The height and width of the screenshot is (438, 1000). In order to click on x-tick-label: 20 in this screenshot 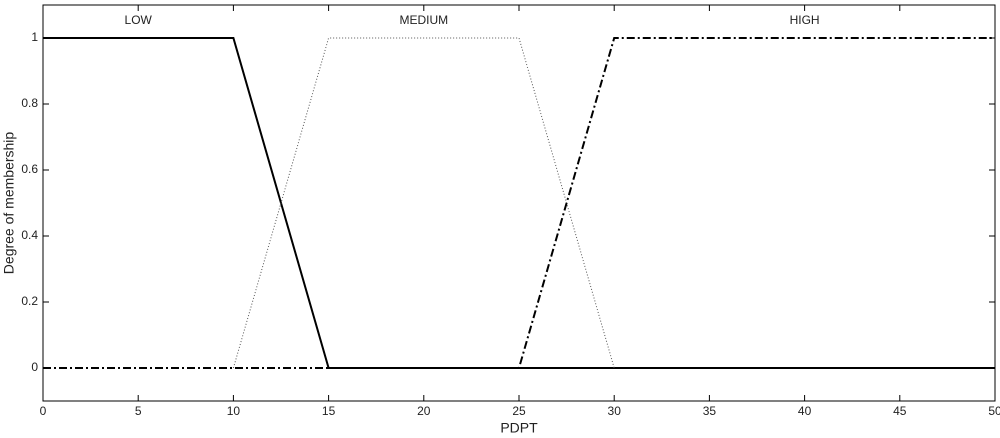, I will do `click(424, 411)`.